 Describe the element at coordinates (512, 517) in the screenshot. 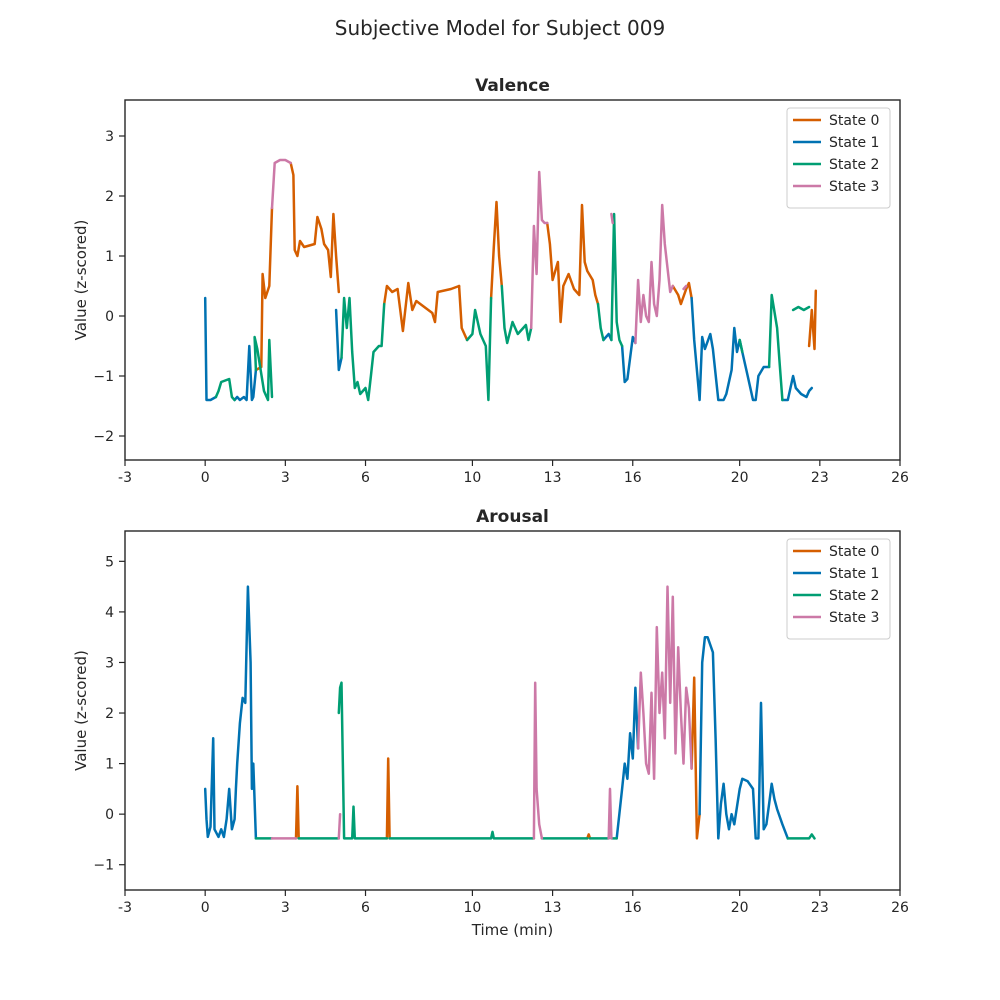

I see `panel-title: Arousal` at that location.